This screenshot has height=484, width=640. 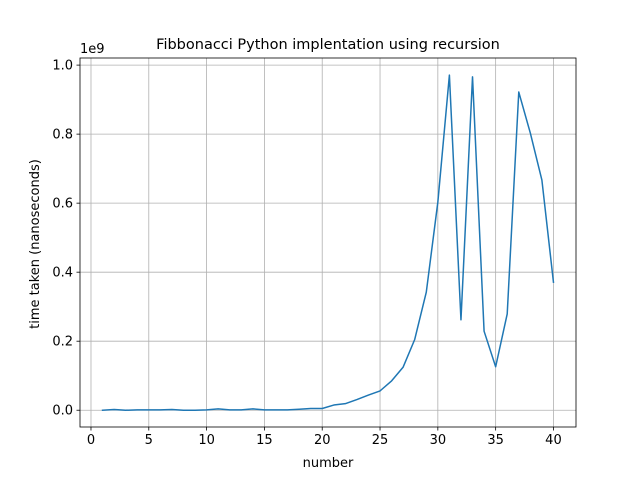 I want to click on y-axis-offset-label: 1e9, so click(x=92, y=49).